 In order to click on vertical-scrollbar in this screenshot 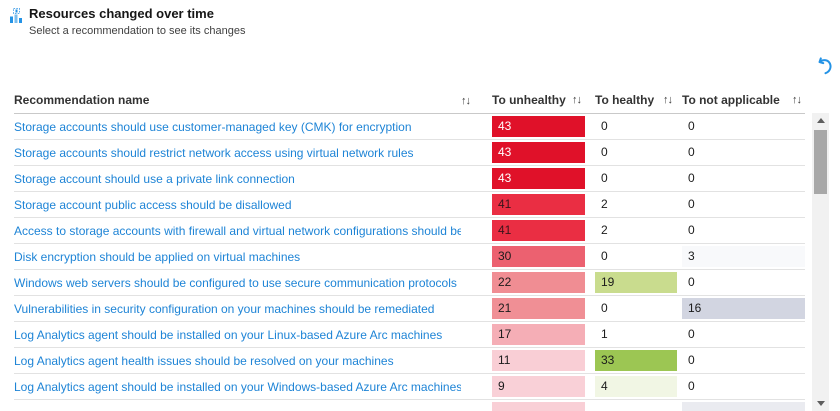, I will do `click(820, 262)`.